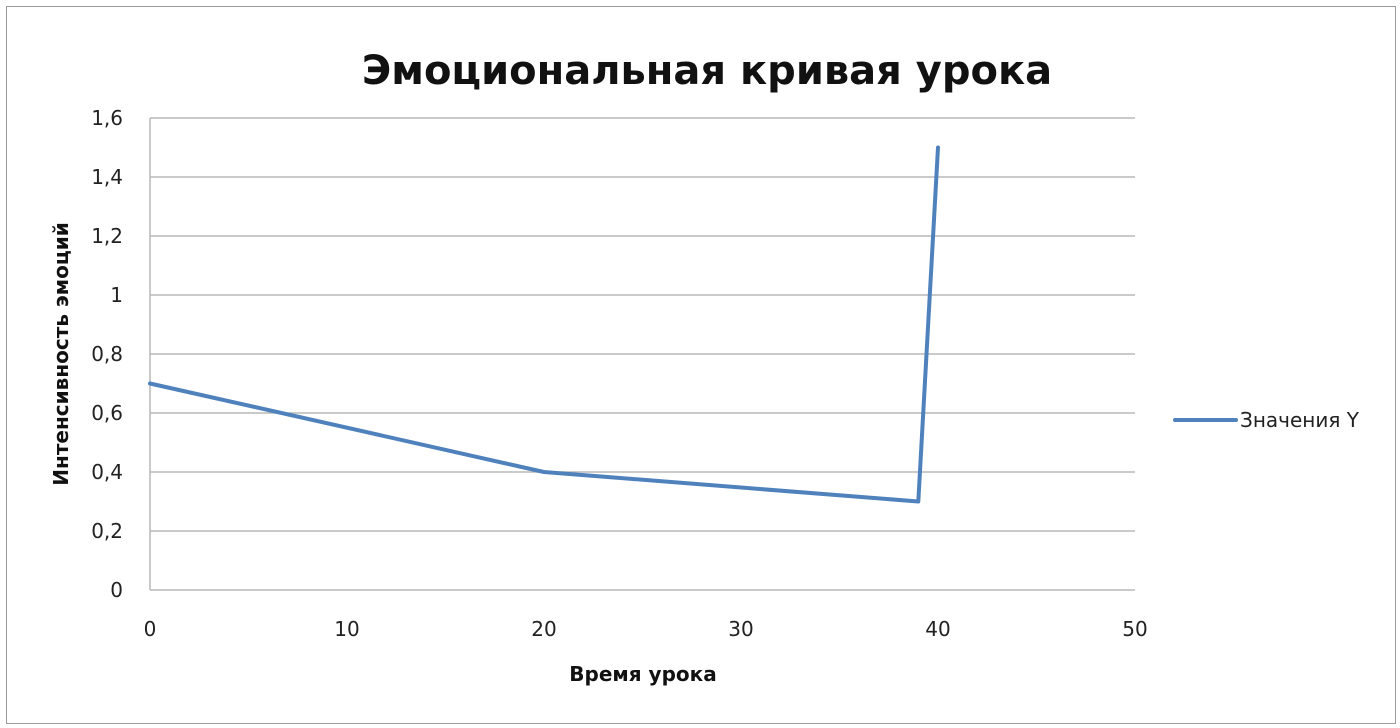 This screenshot has width=1400, height=728. I want to click on y-tick-label: 0, so click(116, 590).